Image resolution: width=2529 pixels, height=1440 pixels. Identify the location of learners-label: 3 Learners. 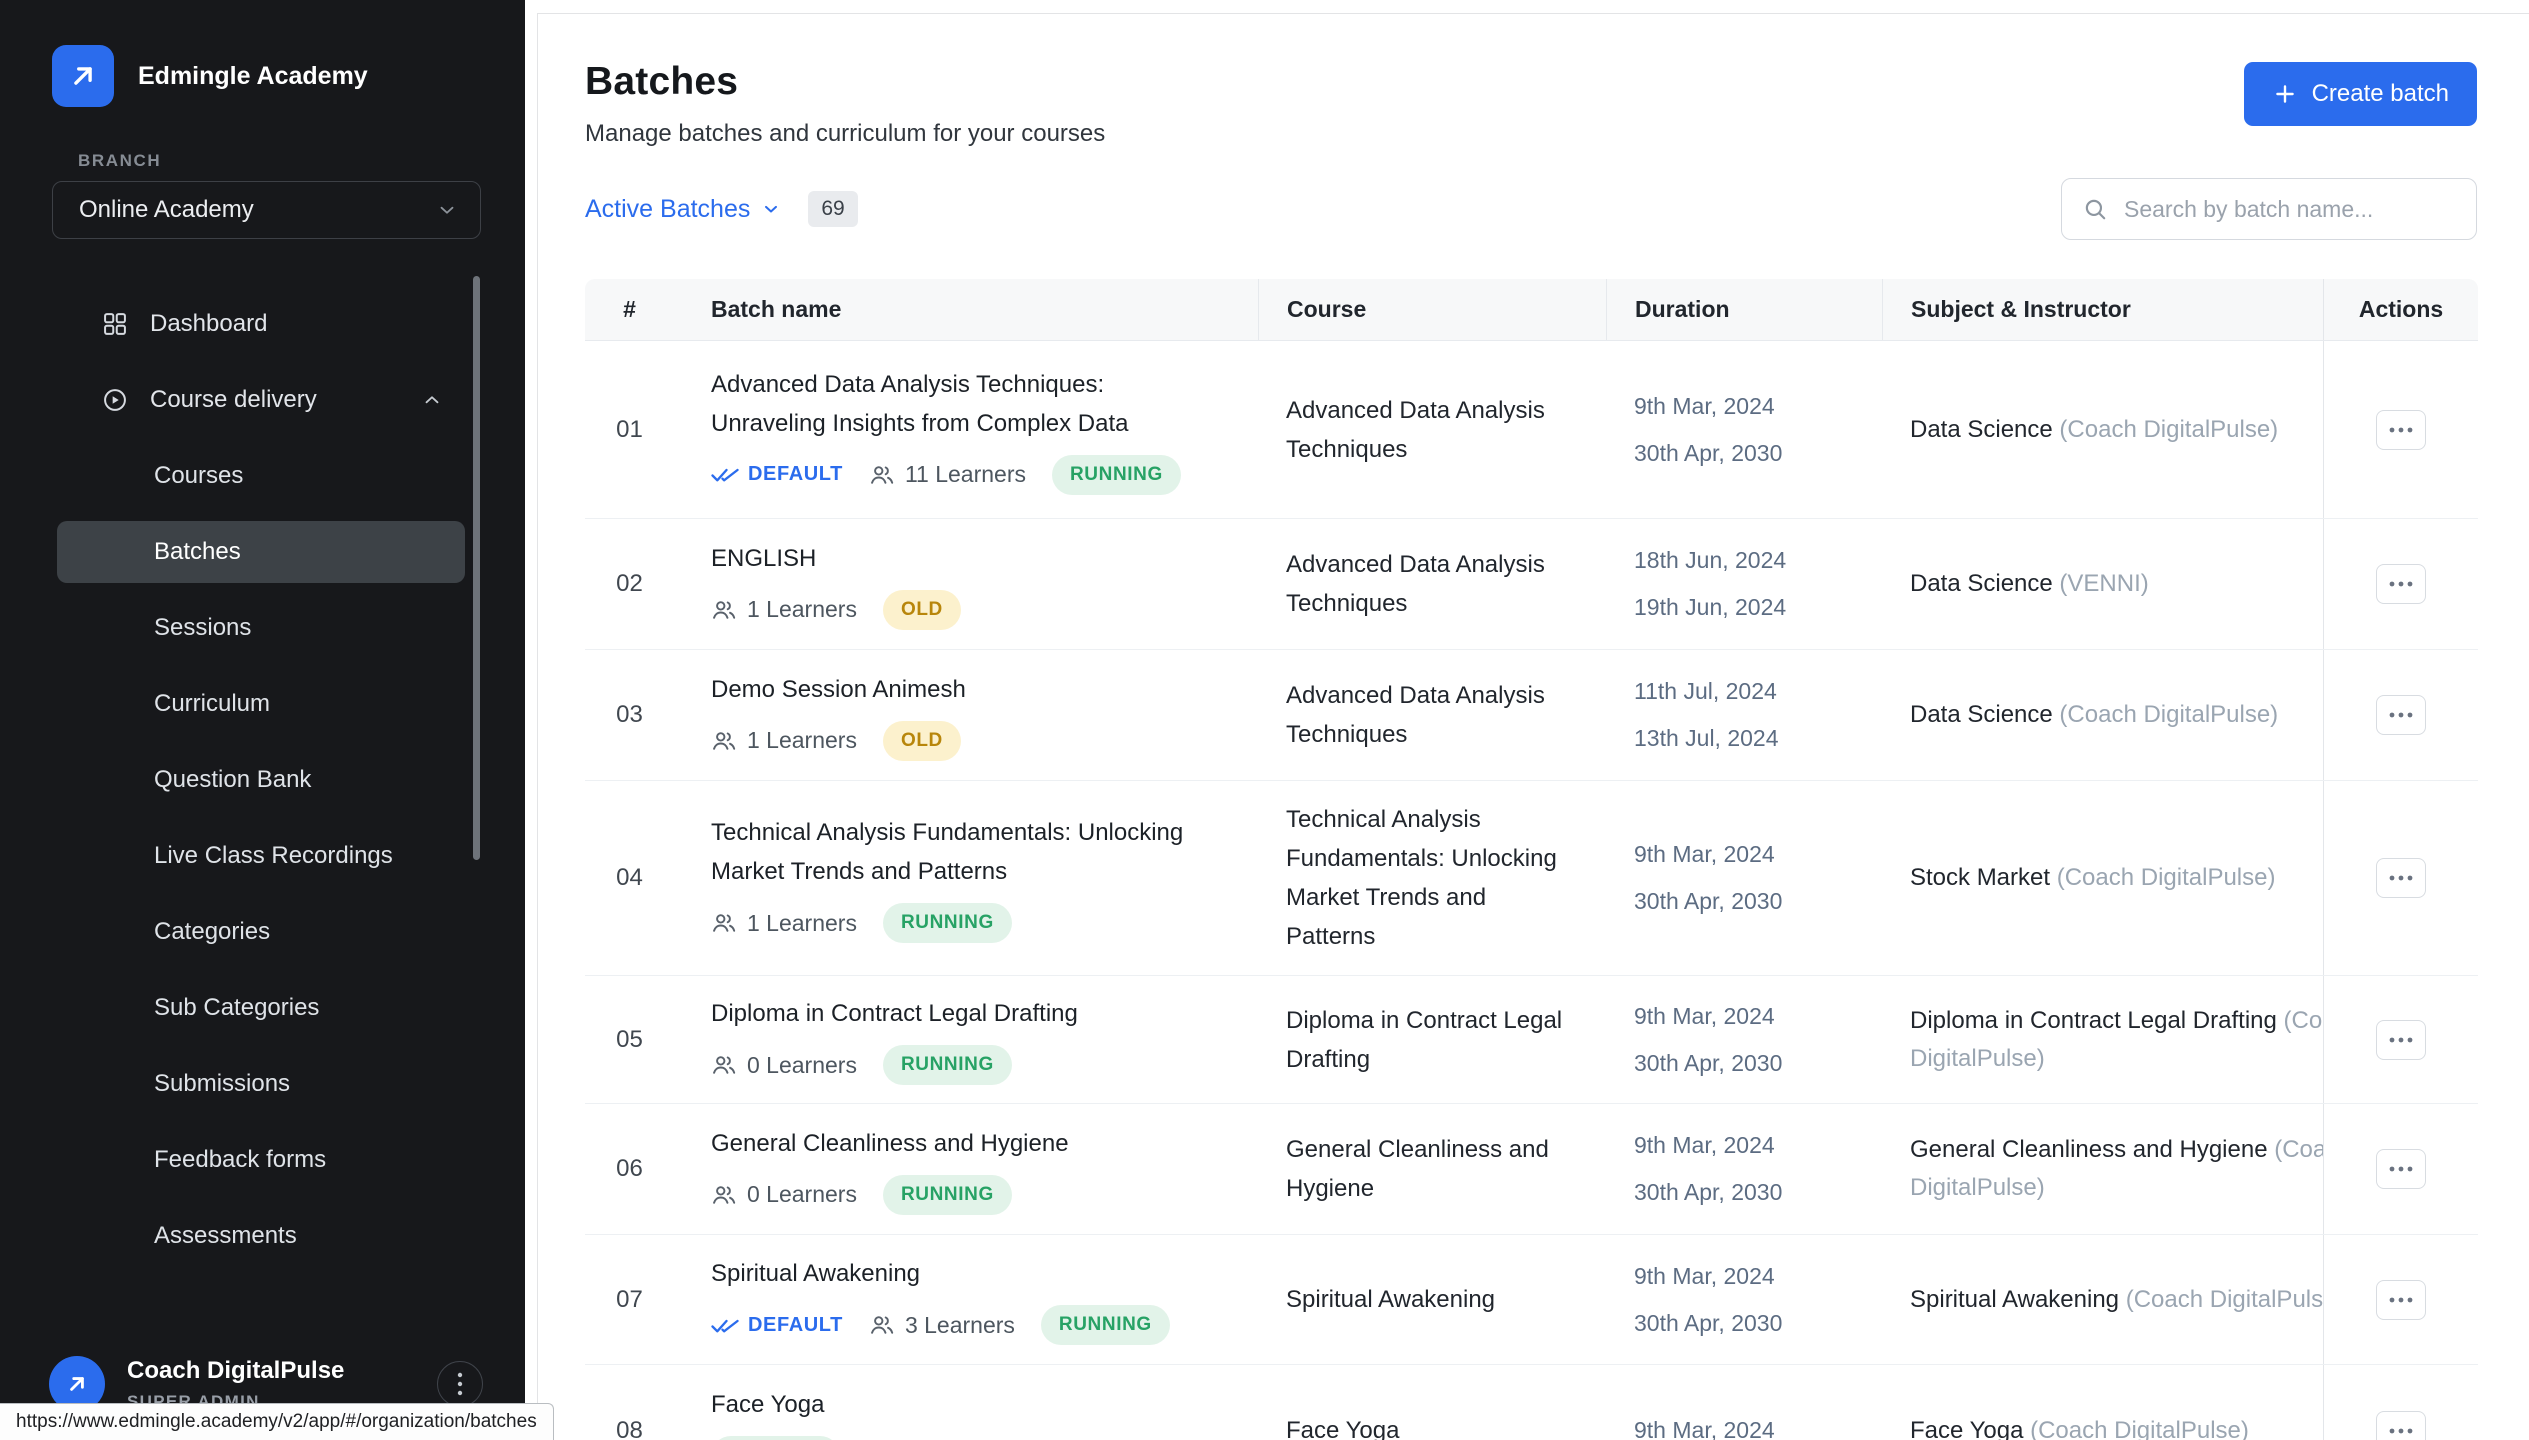
(959, 1324).